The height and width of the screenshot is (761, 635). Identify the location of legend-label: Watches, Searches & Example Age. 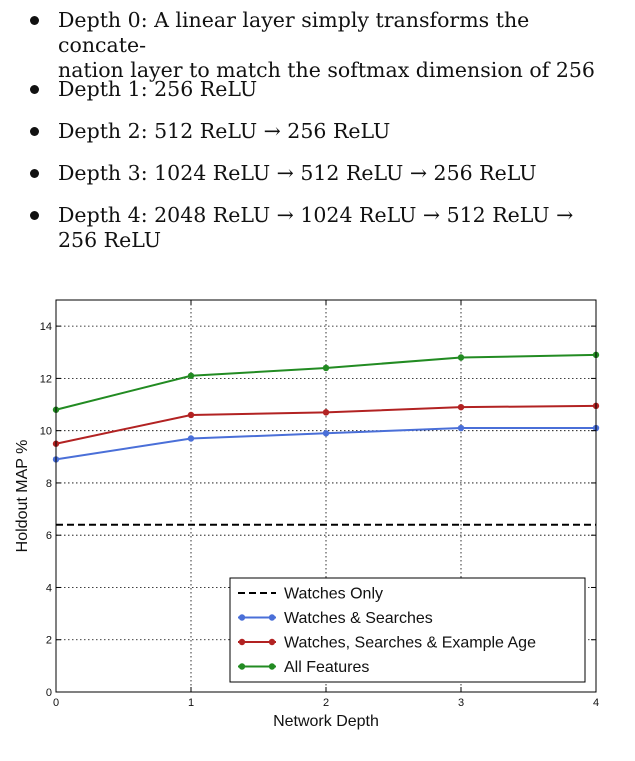
(410, 643).